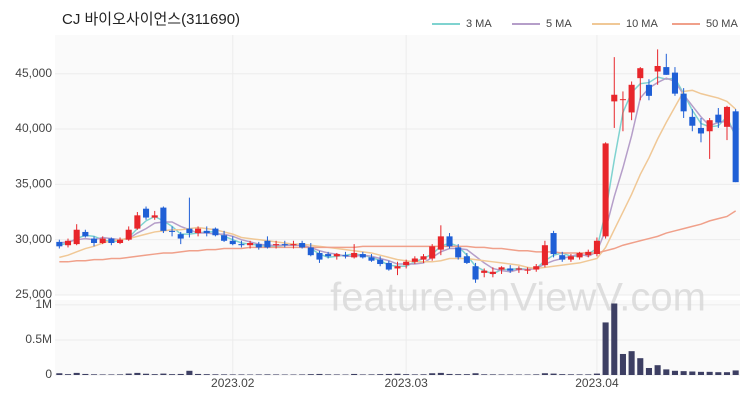  What do you see at coordinates (33, 128) in the screenshot?
I see `y-tick-label: 40,000` at bounding box center [33, 128].